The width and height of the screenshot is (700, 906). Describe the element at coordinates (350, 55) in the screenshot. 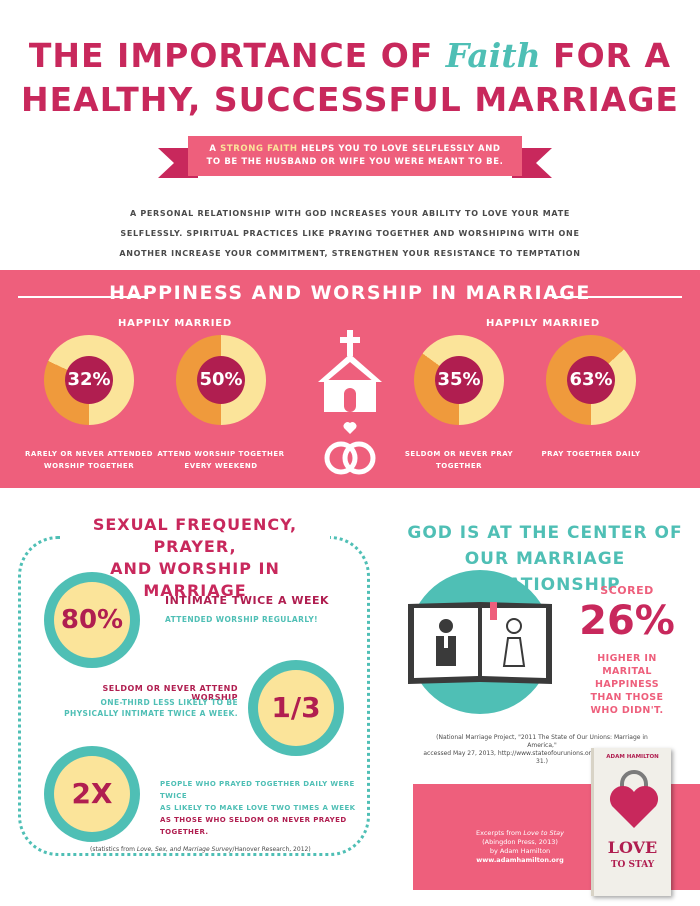

I see `title-line-1: THE IMPORTANCE OF Faith FOR A` at that location.